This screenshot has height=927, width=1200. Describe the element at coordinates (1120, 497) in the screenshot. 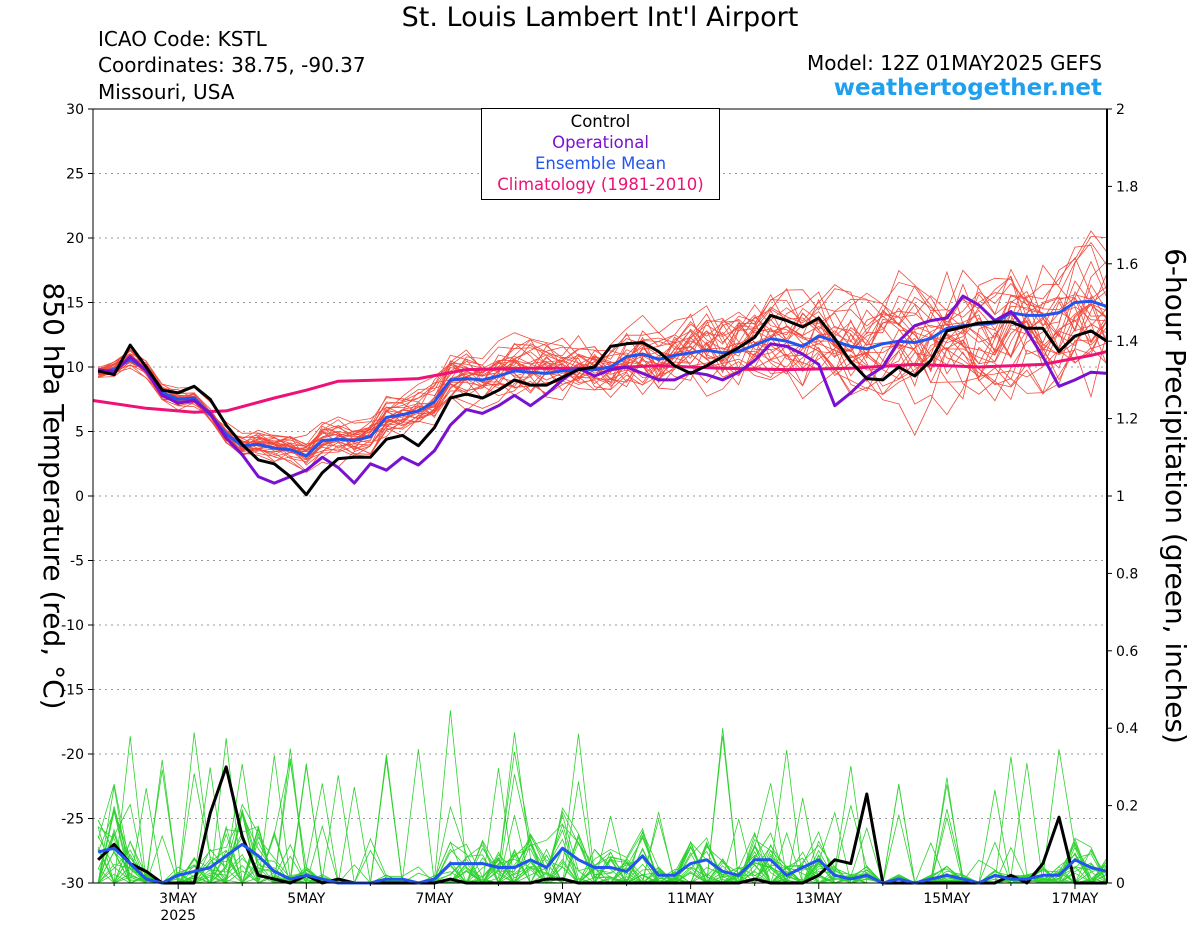

I see `right-tick-label: 1` at that location.